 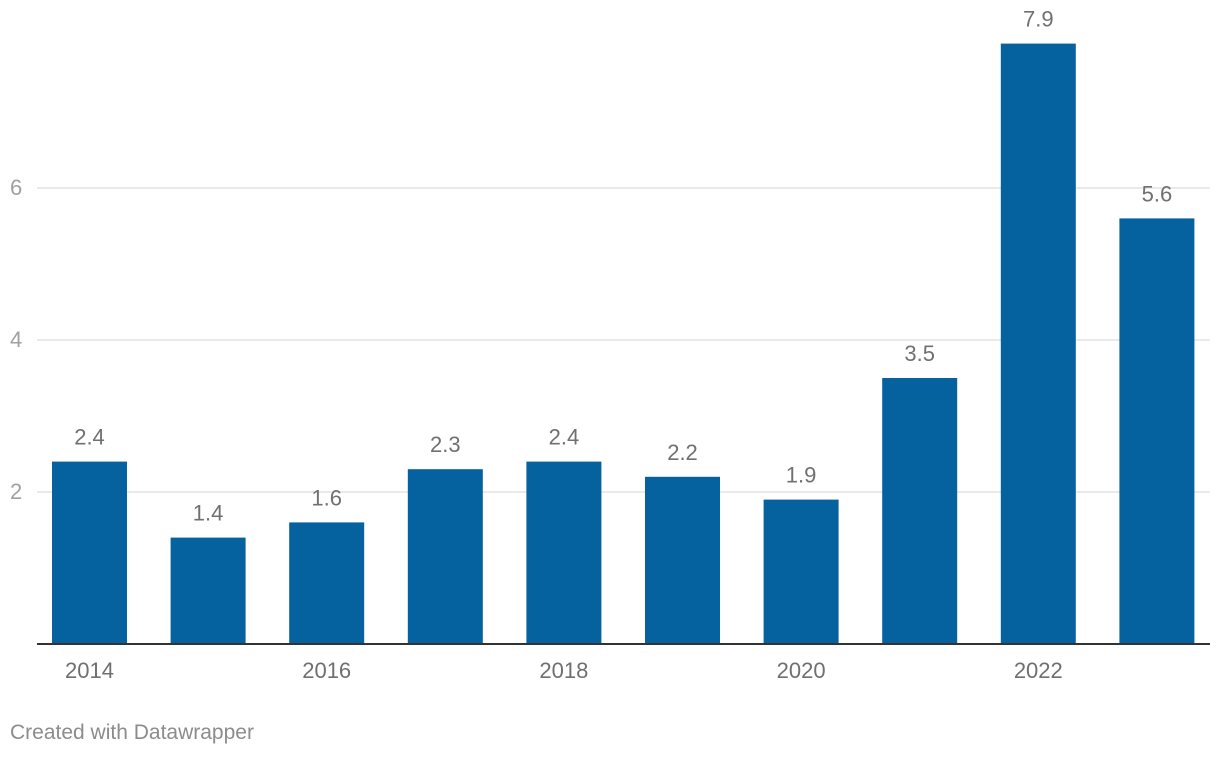 What do you see at coordinates (801, 475) in the screenshot?
I see `data-label: 1.9` at bounding box center [801, 475].